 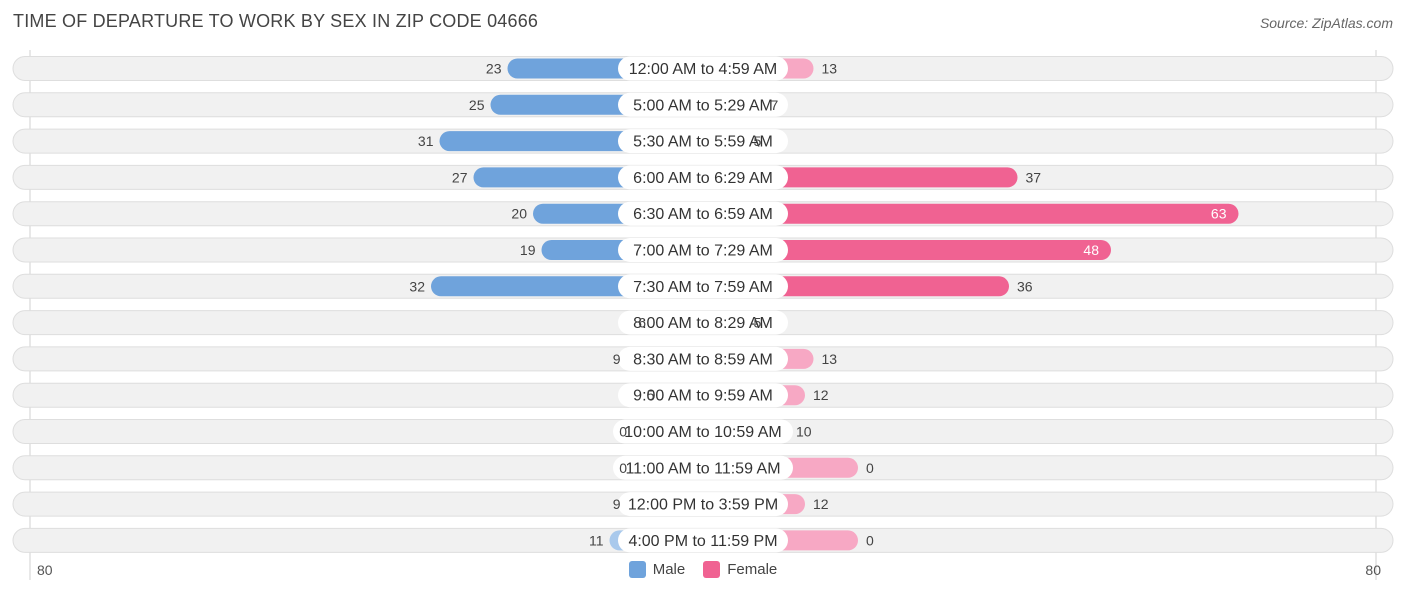 I want to click on female-value-label: 36, so click(x=1025, y=286).